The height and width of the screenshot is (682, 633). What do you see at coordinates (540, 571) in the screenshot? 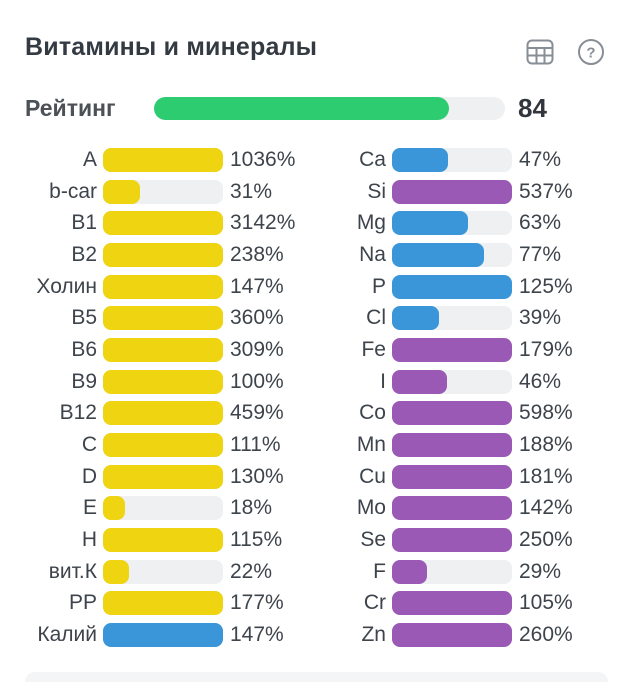
I see `nutrient-value: 29%` at bounding box center [540, 571].